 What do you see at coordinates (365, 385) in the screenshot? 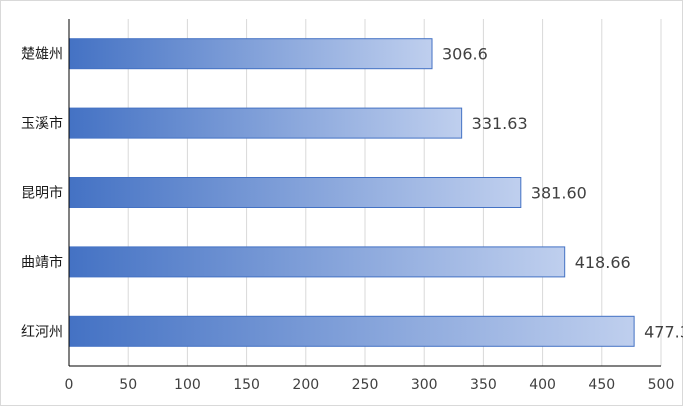
I see `x-tick-label: 250` at bounding box center [365, 385].